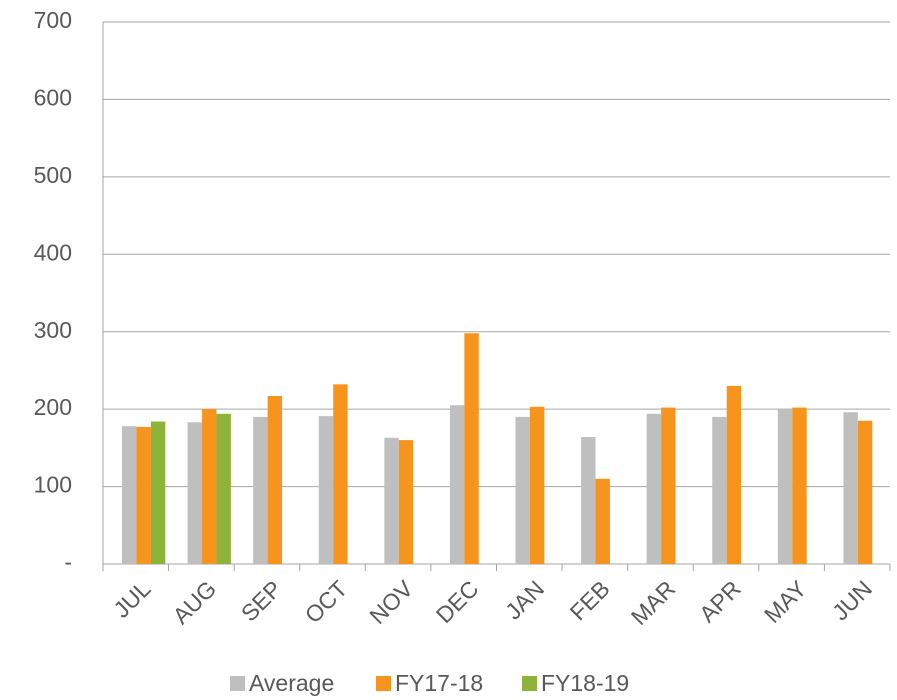 This screenshot has width=897, height=700. I want to click on x-tick-label: APR, so click(720, 601).